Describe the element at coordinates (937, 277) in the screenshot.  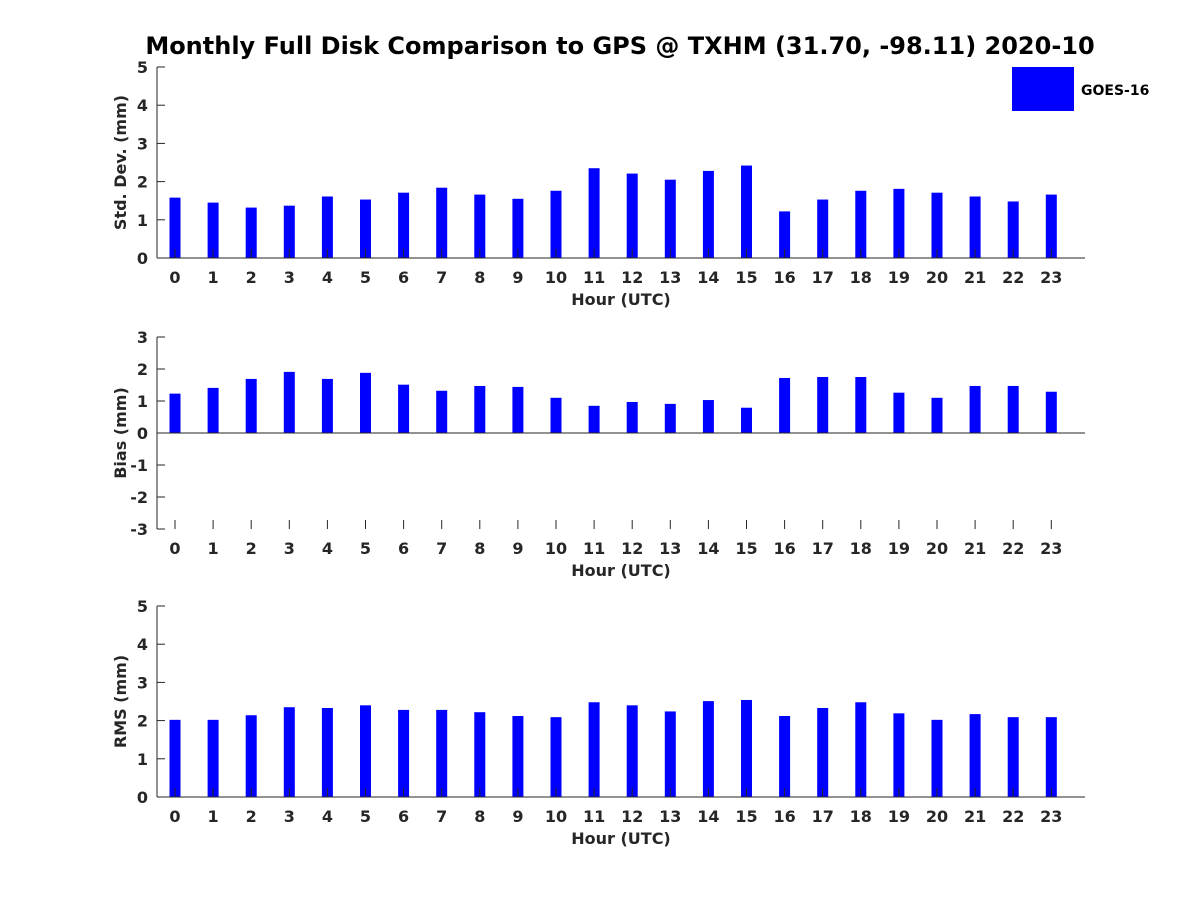
I see `x-tick-label: 20` at that location.